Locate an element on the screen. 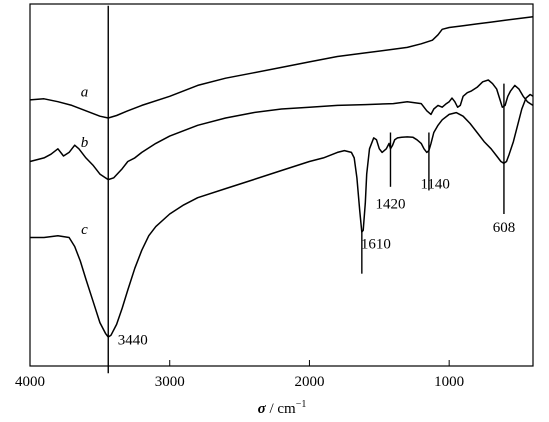 Image resolution: width=549 pixels, height=422 pixels. x-axis-exponent: −1 is located at coordinates (301, 404).